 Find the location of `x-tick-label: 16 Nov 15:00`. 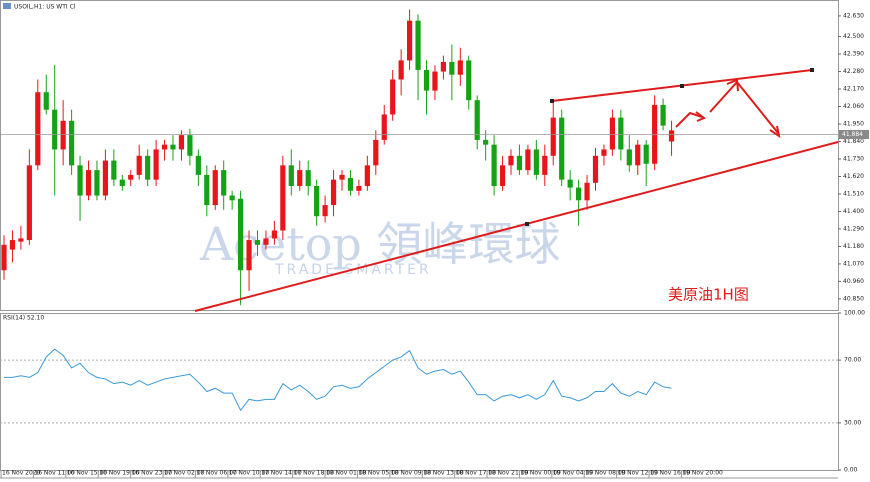

x-tick-label: 16 Nov 15:00 is located at coordinates (87, 473).